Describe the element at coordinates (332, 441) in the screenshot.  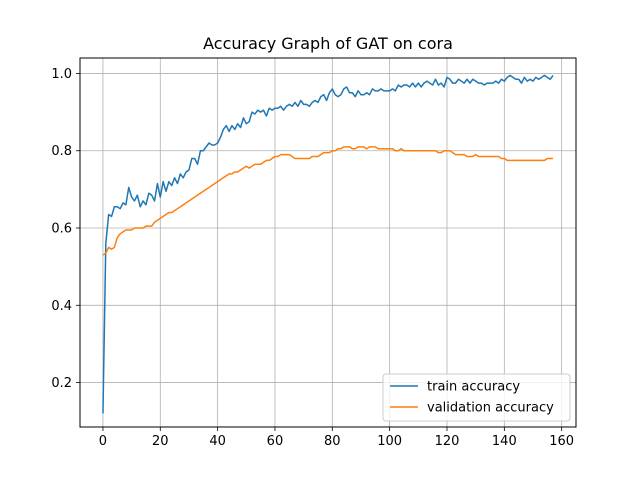
I see `x-tick-label: 80` at that location.